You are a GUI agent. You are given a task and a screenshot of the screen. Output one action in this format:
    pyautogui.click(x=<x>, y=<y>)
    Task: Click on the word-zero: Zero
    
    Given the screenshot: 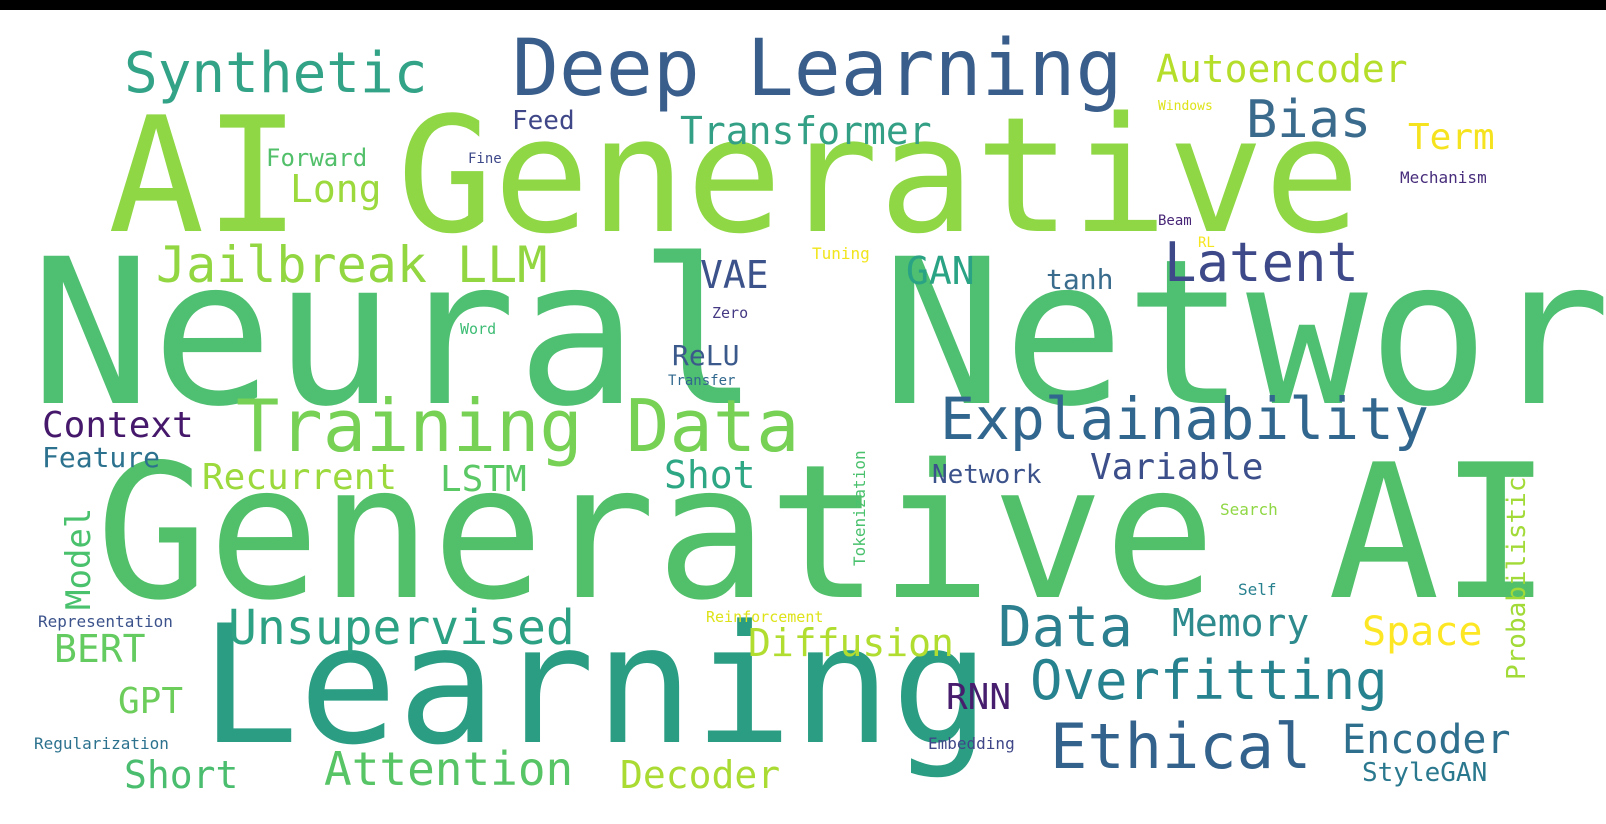 What is the action you would take?
    pyautogui.click(x=730, y=313)
    